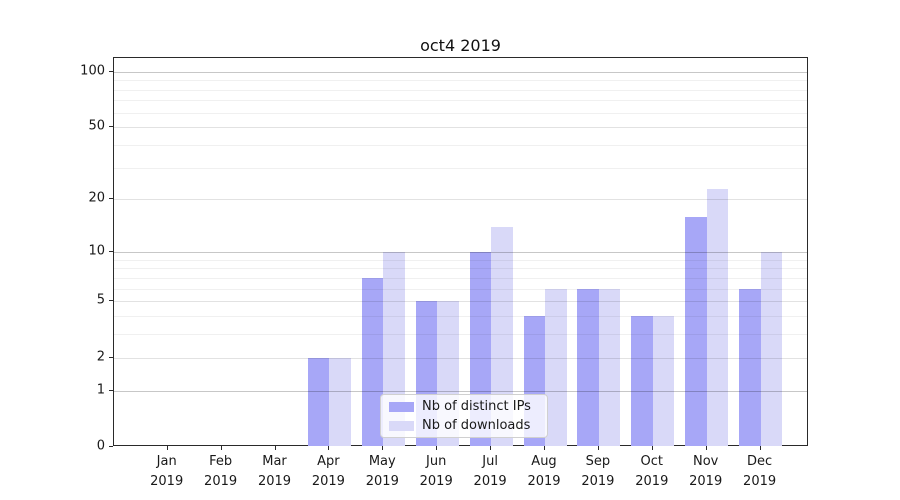  I want to click on bar-dec-downloads, so click(771, 348).